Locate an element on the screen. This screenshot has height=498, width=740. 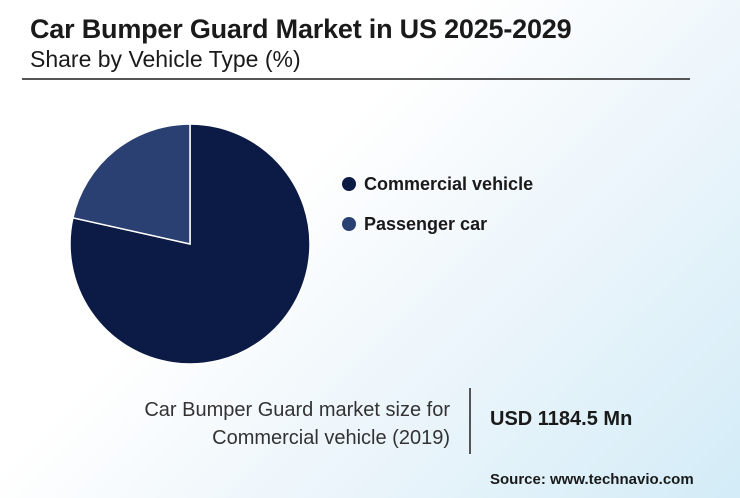
source-credit: Source: www.technavio.com is located at coordinates (592, 479).